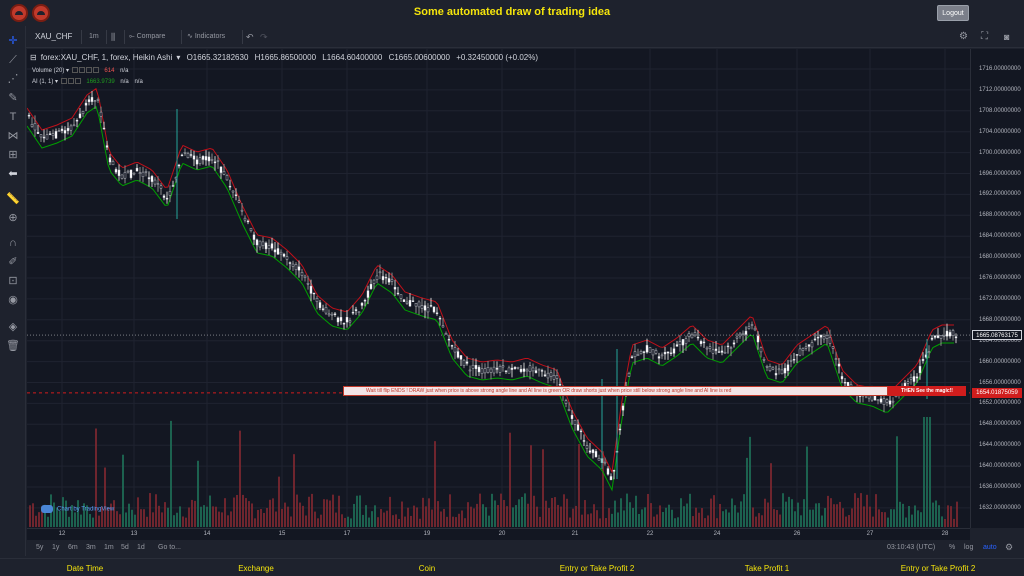 The width and height of the screenshot is (1024, 576). What do you see at coordinates (206, 37) in the screenshot?
I see `indicators-button: ∿ Indicators` at bounding box center [206, 37].